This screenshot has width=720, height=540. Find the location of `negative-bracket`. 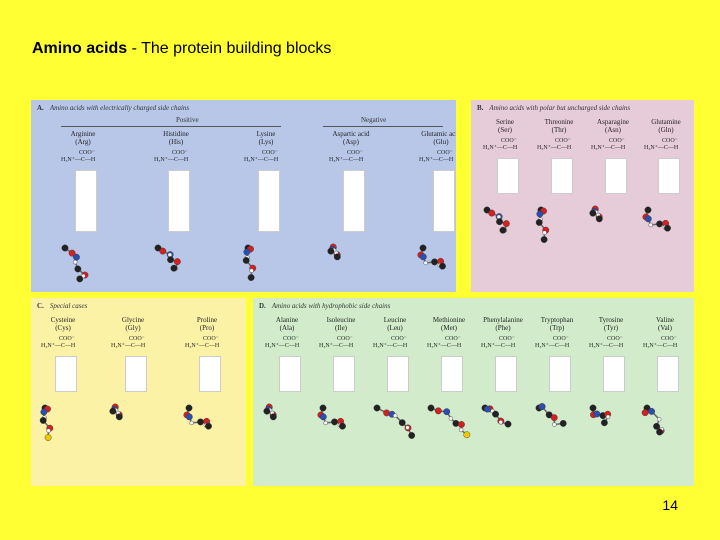

negative-bracket is located at coordinates (383, 126).